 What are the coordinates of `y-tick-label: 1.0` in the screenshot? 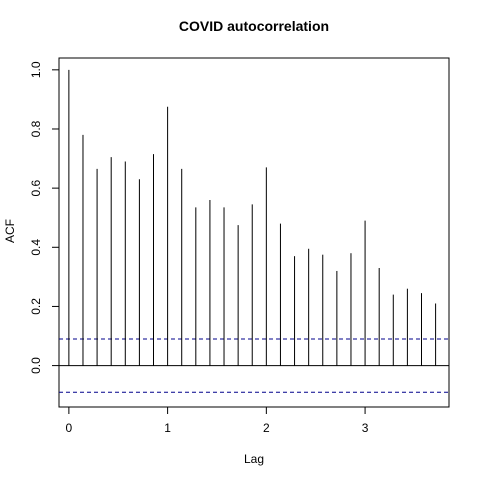 It's located at (36, 69).